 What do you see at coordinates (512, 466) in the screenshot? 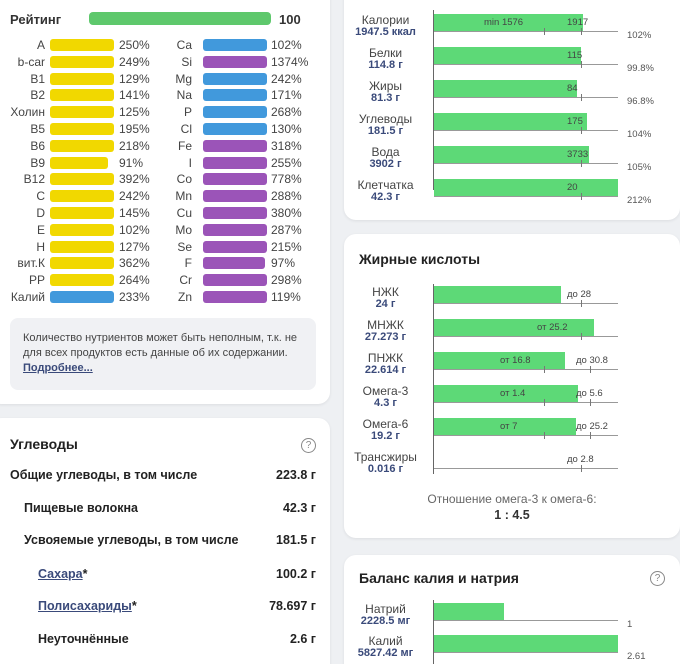
I see `chart-row: Трансжиры 0.016 г до 2.8` at bounding box center [512, 466].